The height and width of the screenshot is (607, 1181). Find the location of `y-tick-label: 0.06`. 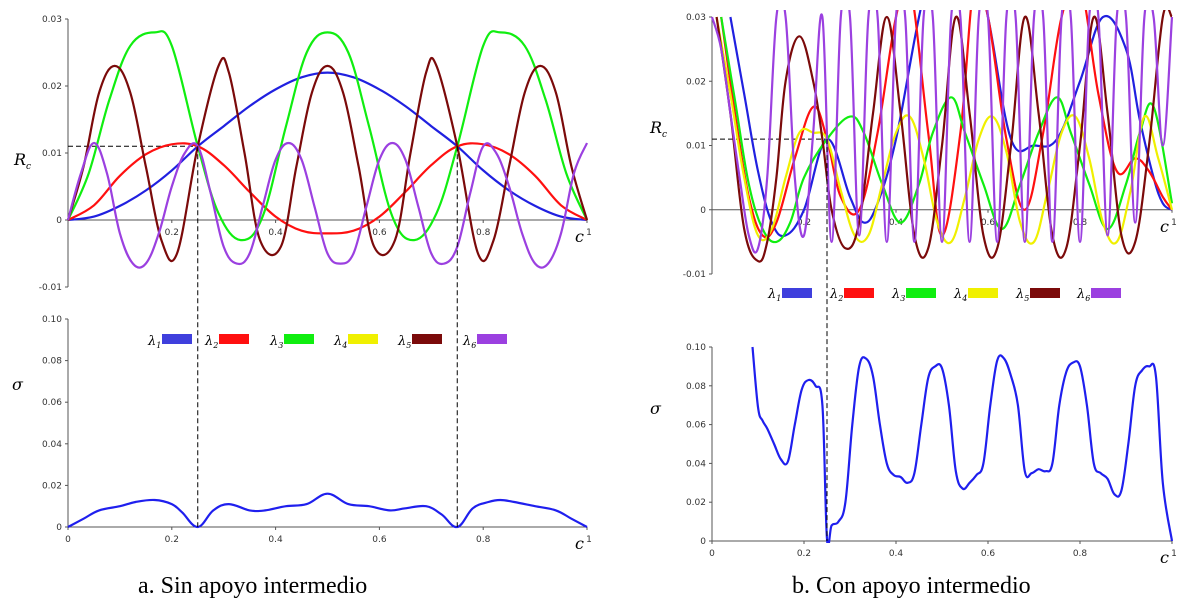

y-tick-label: 0.06 is located at coordinates (696, 426).